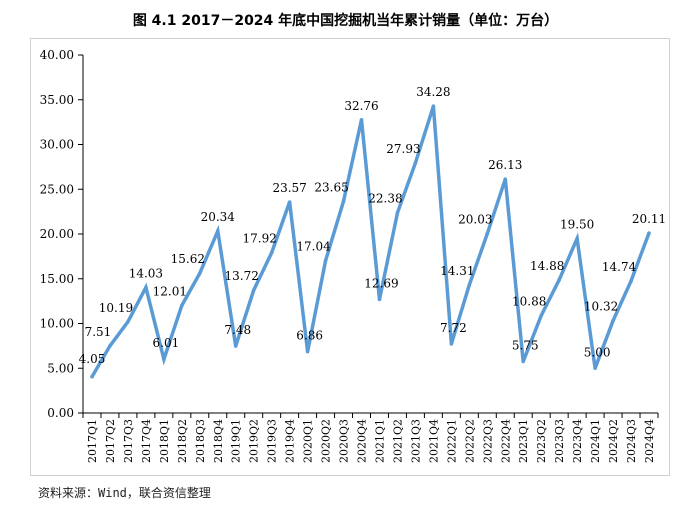 This screenshot has width=691, height=510. What do you see at coordinates (403, 149) in the screenshot?
I see `data-label: 27.93` at bounding box center [403, 149].